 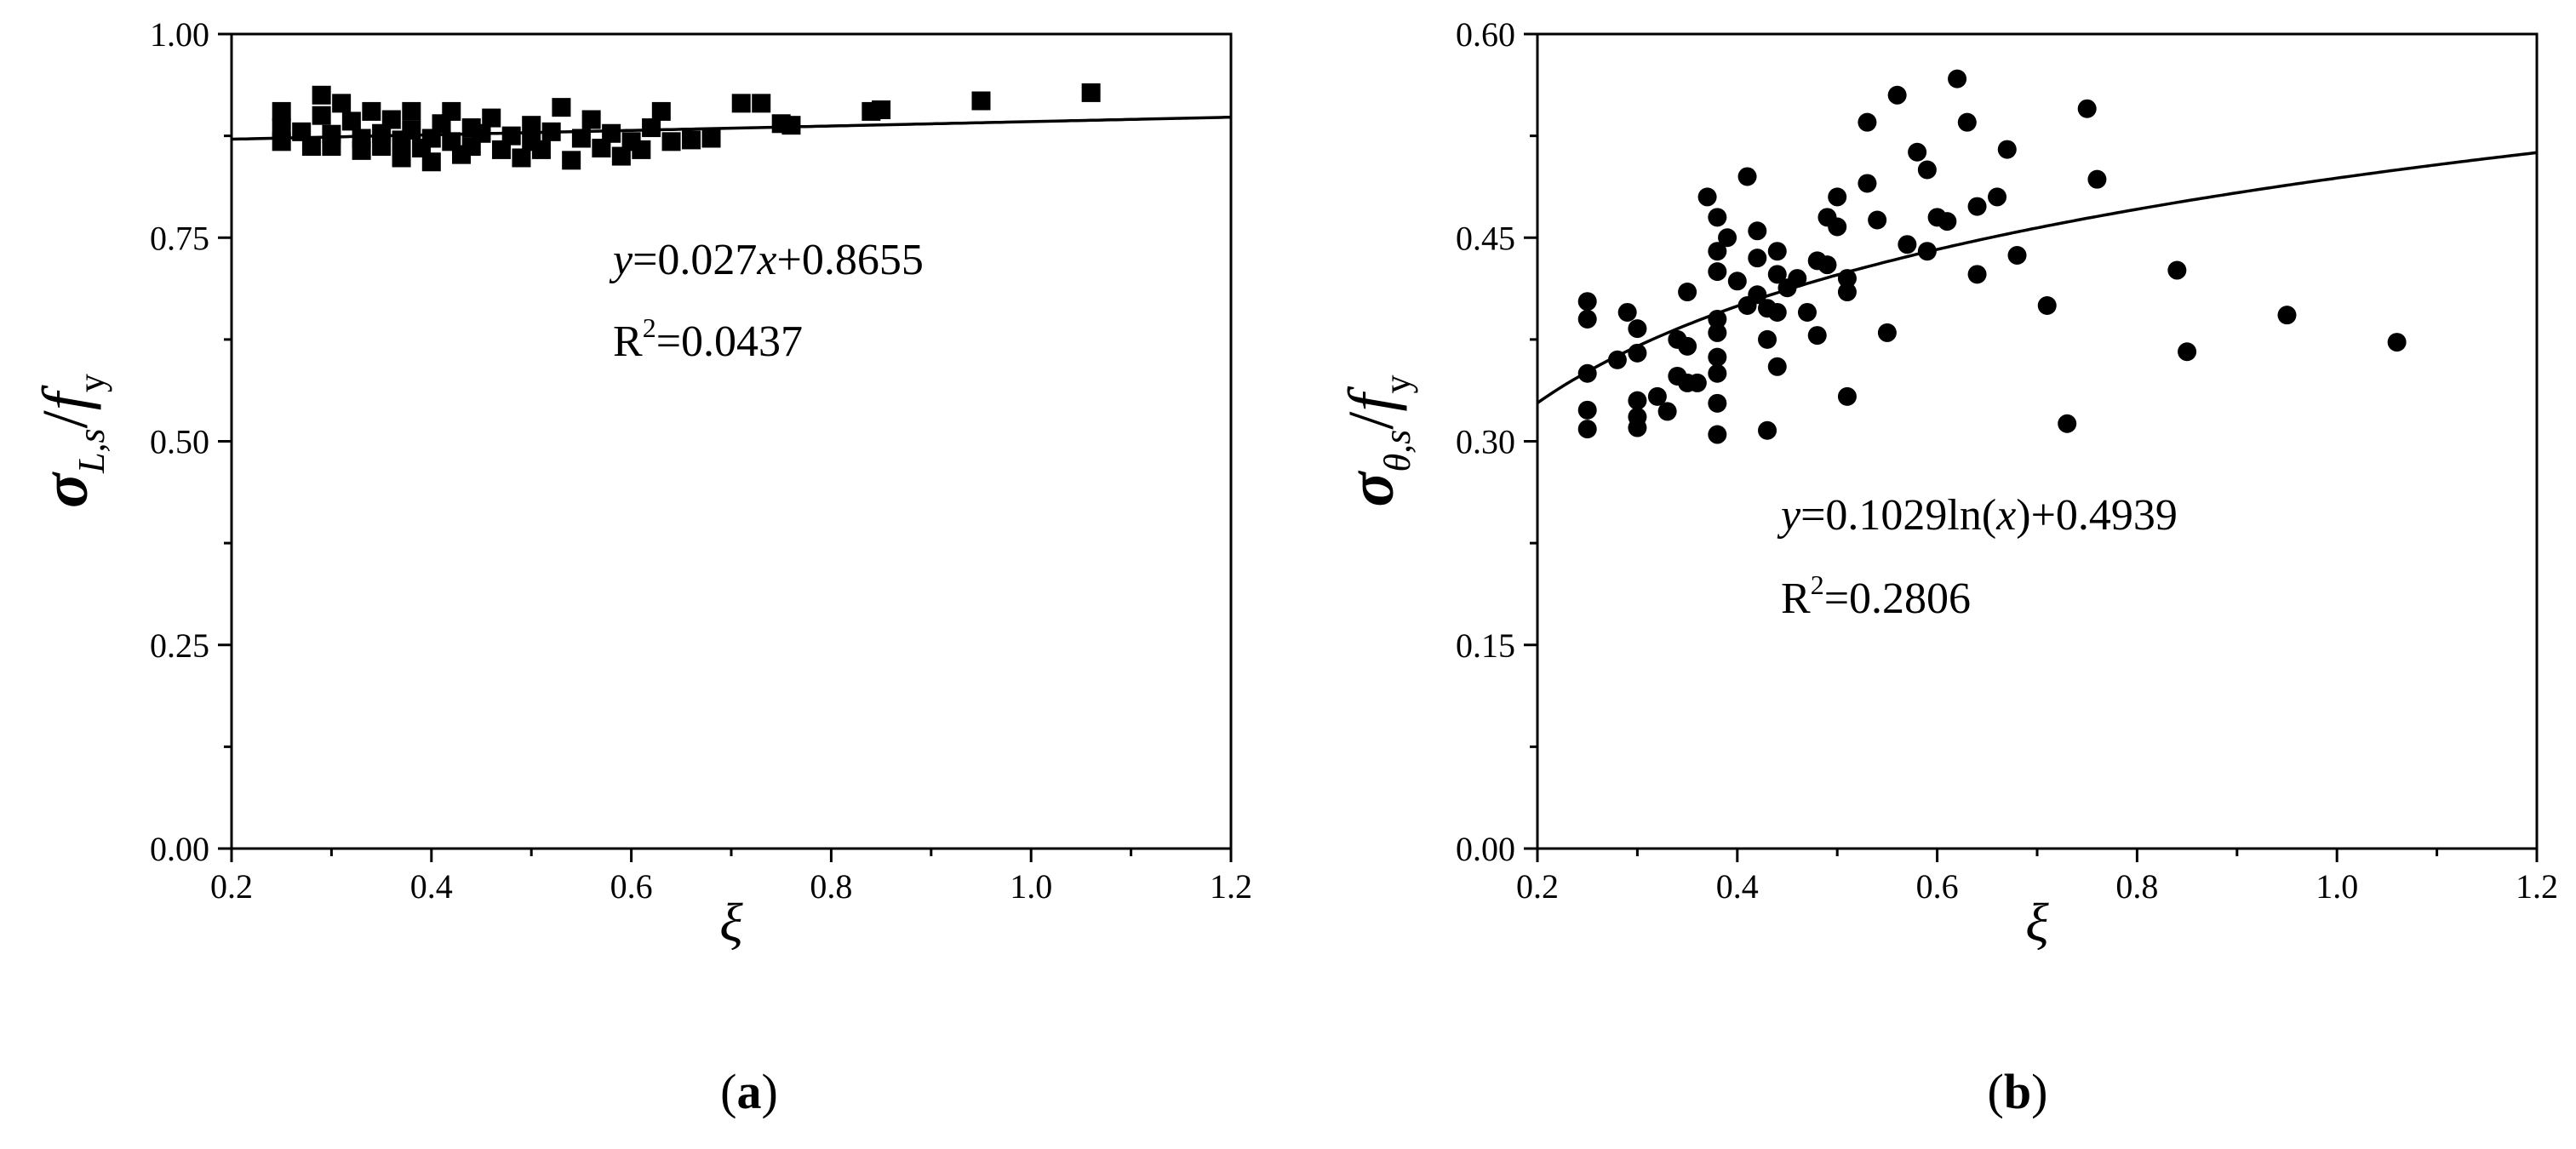 I want to click on chart-b-equation: y=0.1029ln(x)+0.4939, so click(x=1977, y=515).